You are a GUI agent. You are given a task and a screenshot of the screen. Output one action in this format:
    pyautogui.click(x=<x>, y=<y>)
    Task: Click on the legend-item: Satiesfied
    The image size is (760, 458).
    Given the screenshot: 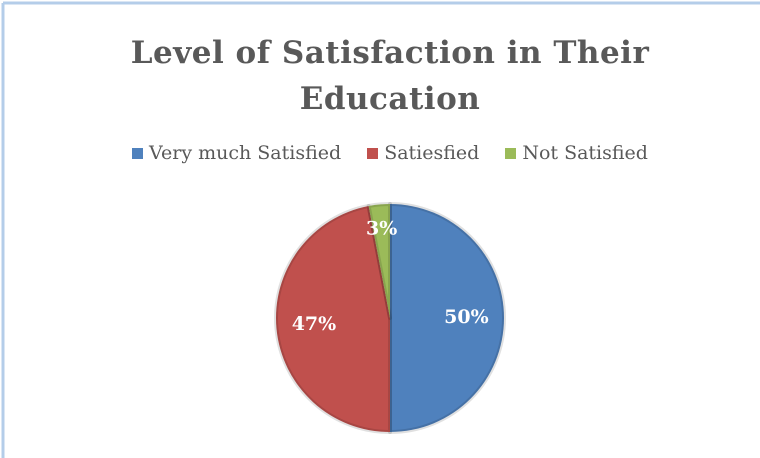 What is the action you would take?
    pyautogui.click(x=423, y=153)
    